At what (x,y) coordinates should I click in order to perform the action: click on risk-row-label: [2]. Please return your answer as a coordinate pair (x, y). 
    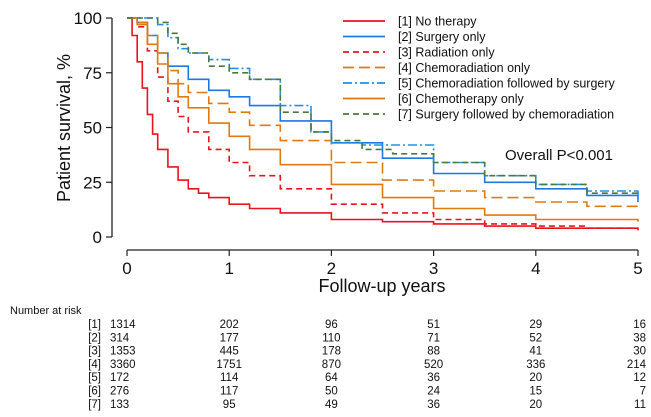
    Looking at the image, I should click on (94, 338).